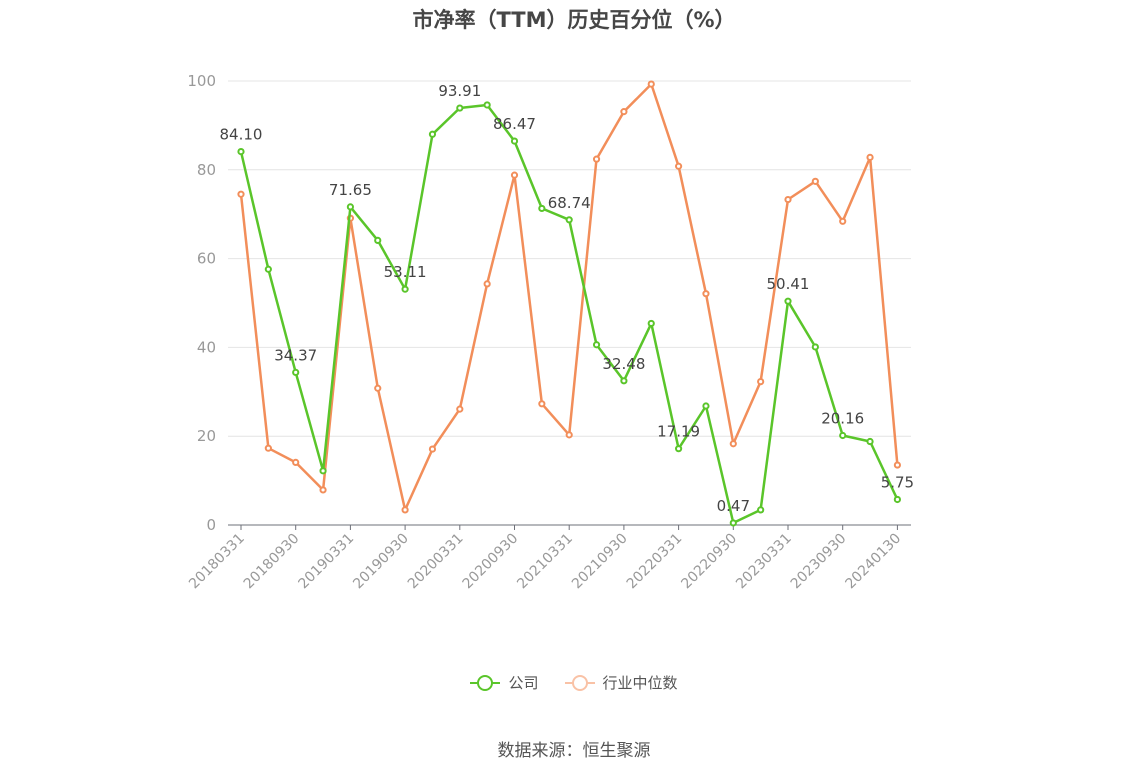  What do you see at coordinates (764, 562) in the screenshot?
I see `x-tick-label: 20230331` at bounding box center [764, 562].